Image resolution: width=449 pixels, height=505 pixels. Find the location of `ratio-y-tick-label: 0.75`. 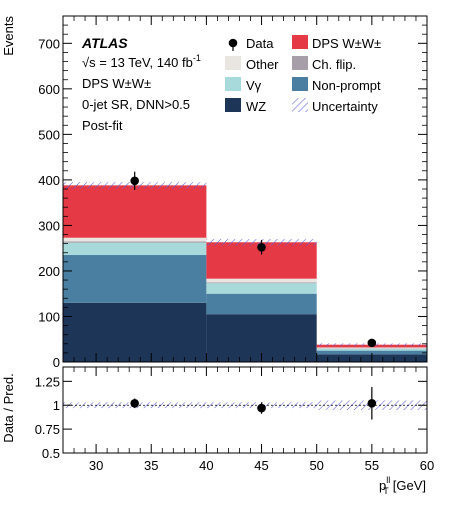

ratio-y-tick-label: 0.75 is located at coordinates (47, 429).